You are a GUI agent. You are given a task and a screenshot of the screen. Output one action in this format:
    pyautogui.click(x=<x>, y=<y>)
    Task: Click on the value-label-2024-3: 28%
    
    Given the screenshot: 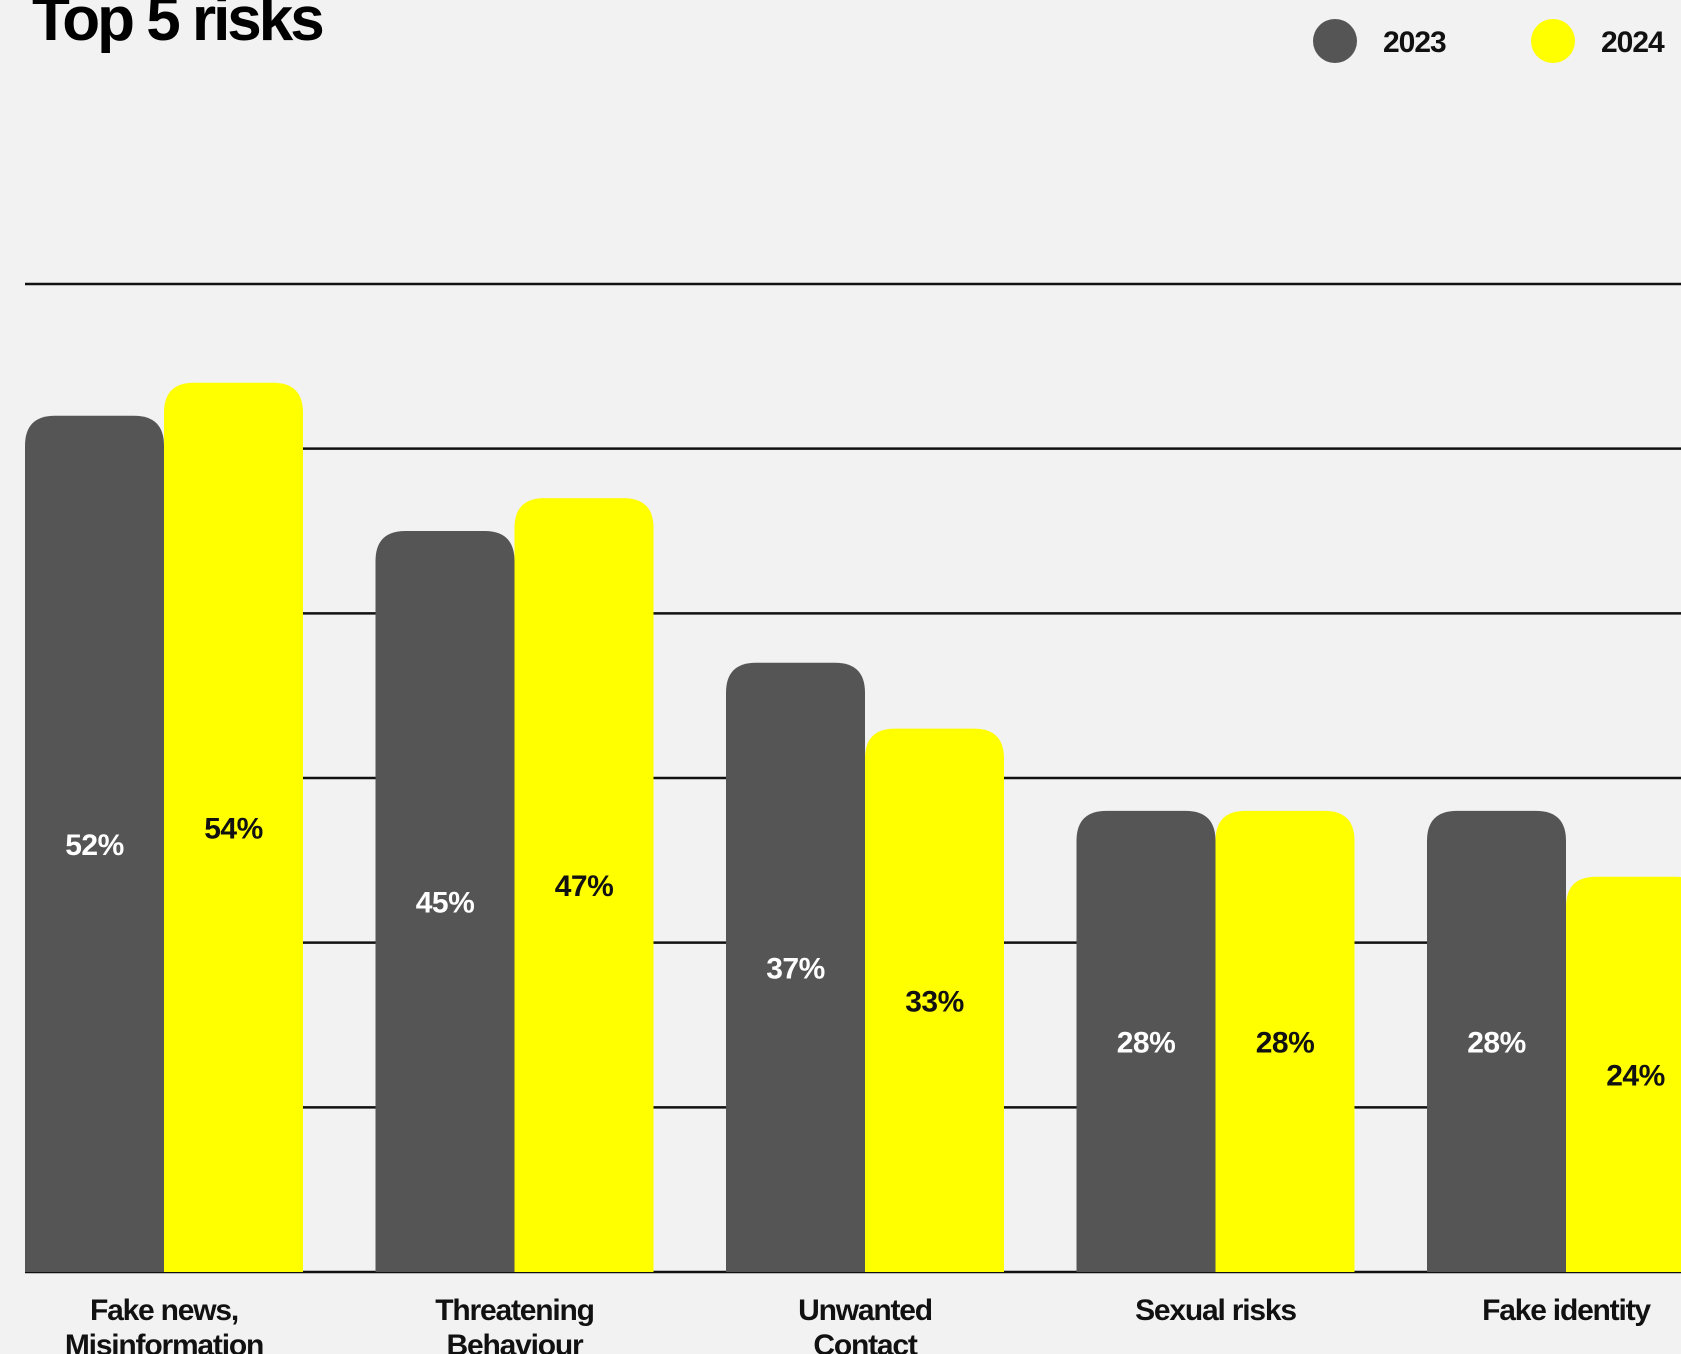 What is the action you would take?
    pyautogui.click(x=1285, y=1042)
    